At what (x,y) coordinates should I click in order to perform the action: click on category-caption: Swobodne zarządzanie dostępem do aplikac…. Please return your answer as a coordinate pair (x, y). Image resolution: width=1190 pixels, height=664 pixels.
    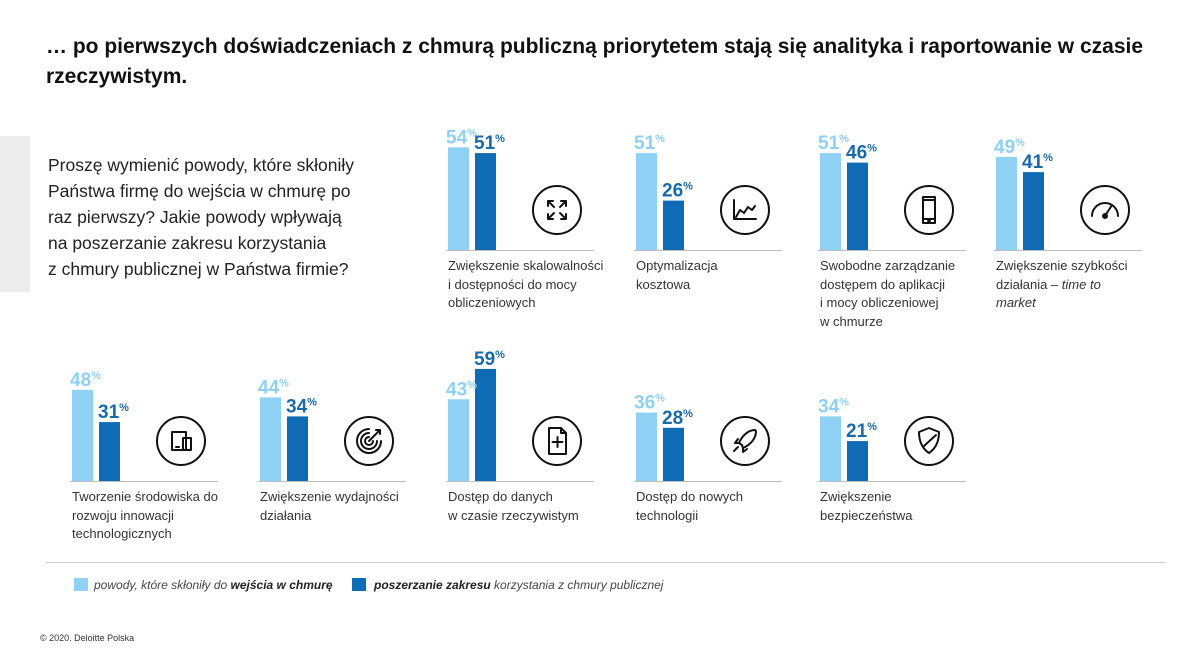
    Looking at the image, I should click on (905, 294).